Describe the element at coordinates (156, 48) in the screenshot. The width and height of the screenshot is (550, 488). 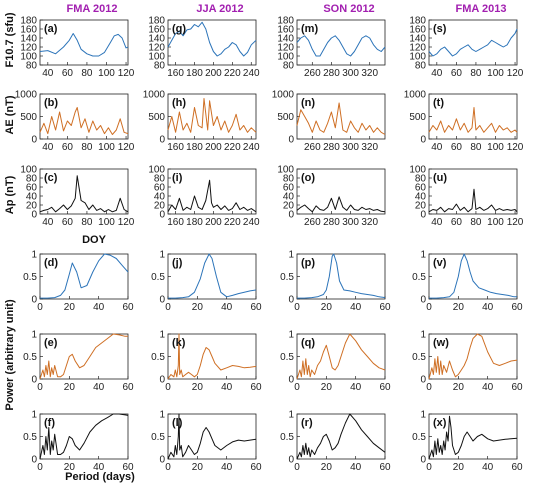
I see `y-tick-label: 120` at that location.